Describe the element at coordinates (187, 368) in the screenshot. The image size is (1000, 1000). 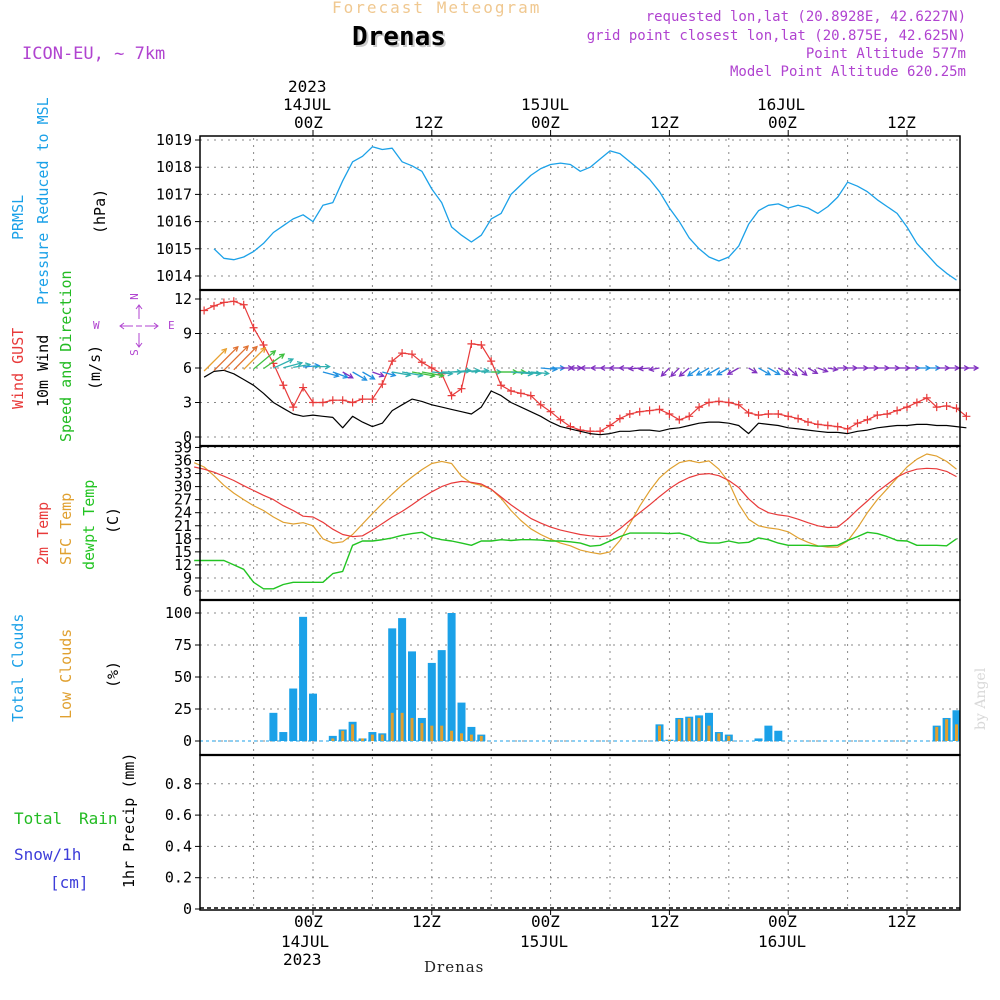
I see `wind-ytick-label: 6` at that location.